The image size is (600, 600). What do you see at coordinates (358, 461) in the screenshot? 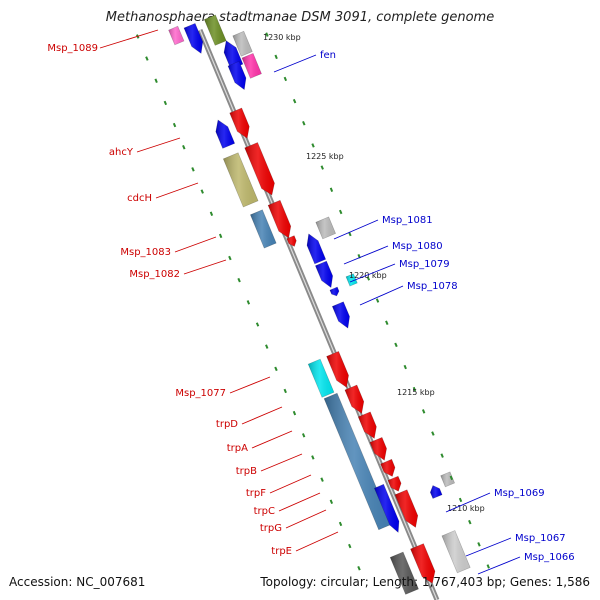
I see `gene-trp-steel-shading` at bounding box center [358, 461].